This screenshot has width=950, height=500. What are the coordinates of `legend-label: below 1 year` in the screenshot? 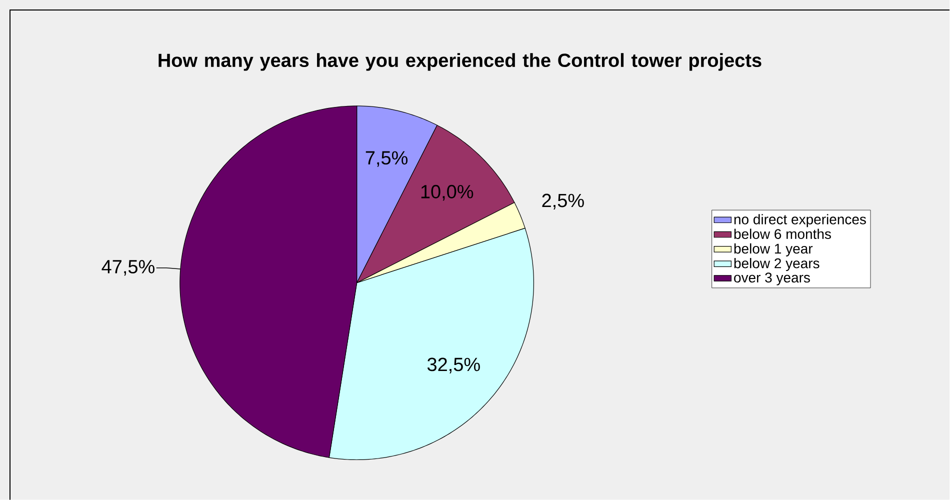 It's located at (773, 249).